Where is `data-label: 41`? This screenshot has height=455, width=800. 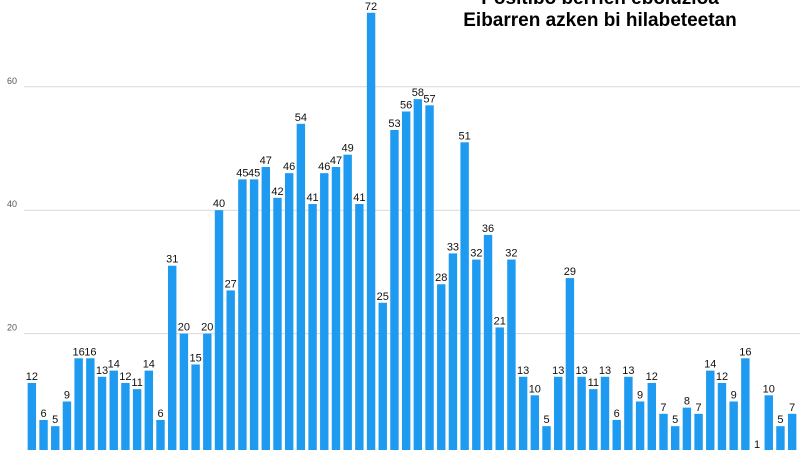 data-label: 41 is located at coordinates (359, 198).